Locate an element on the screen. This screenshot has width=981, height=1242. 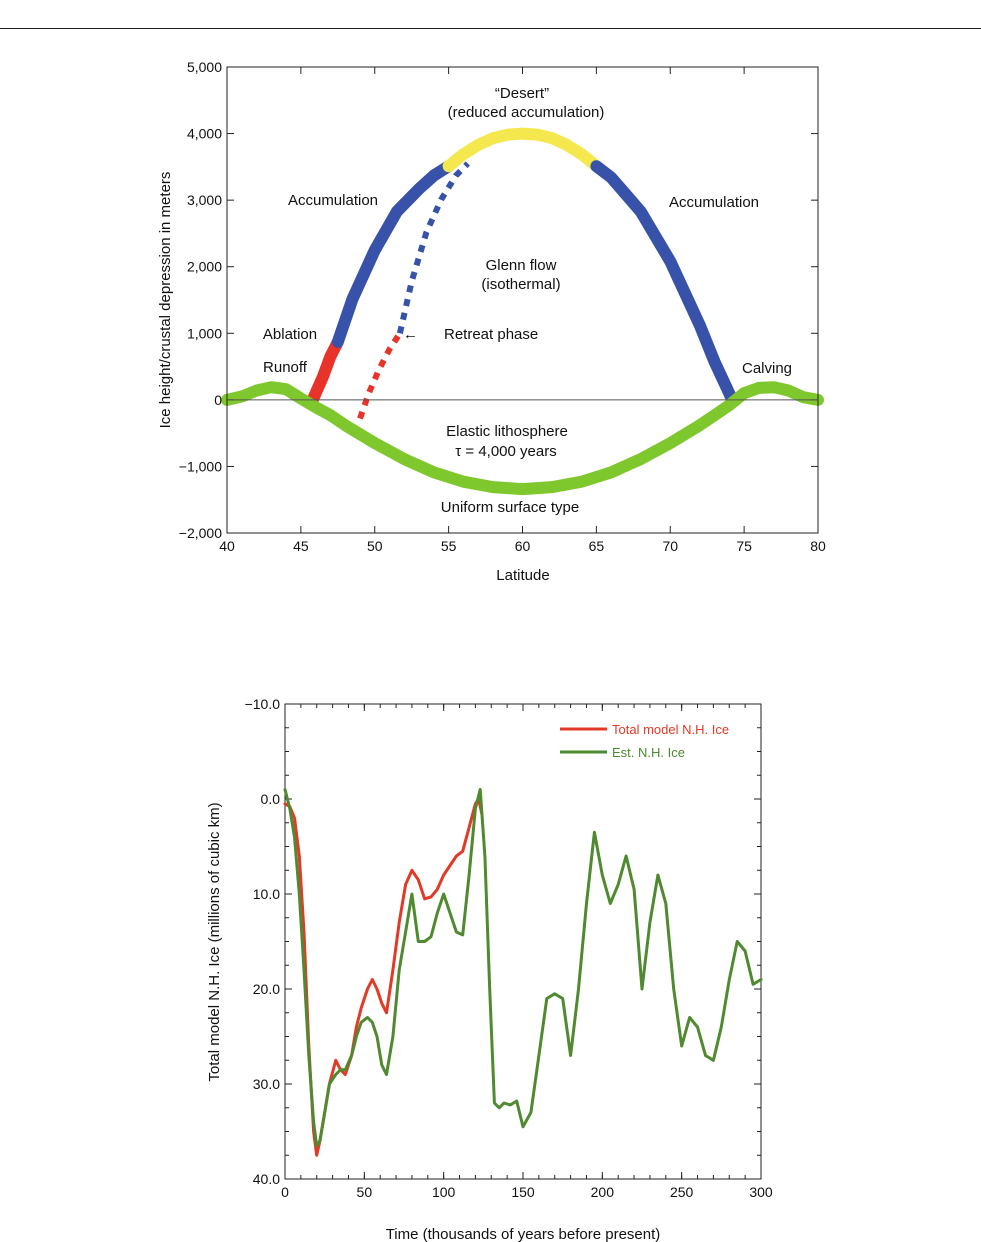
y-tick-label: 10.0 is located at coordinates (266, 894).